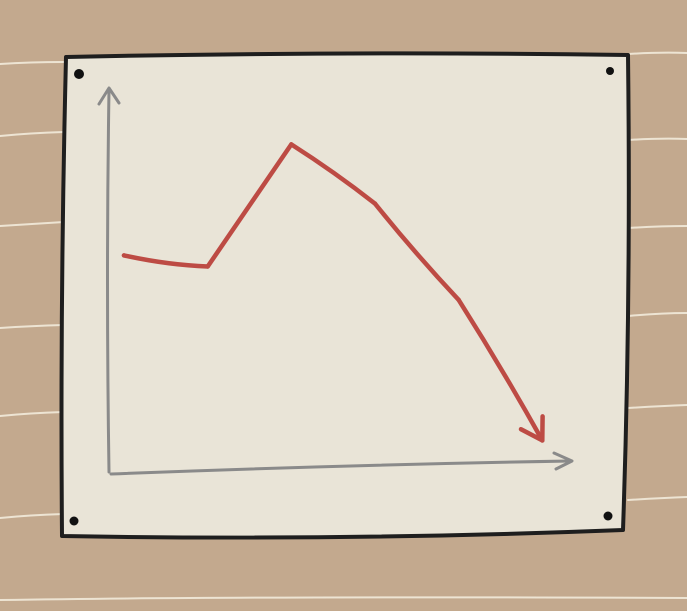 The image size is (687, 611). I want to click on series-arrowhead, so click(531, 428).